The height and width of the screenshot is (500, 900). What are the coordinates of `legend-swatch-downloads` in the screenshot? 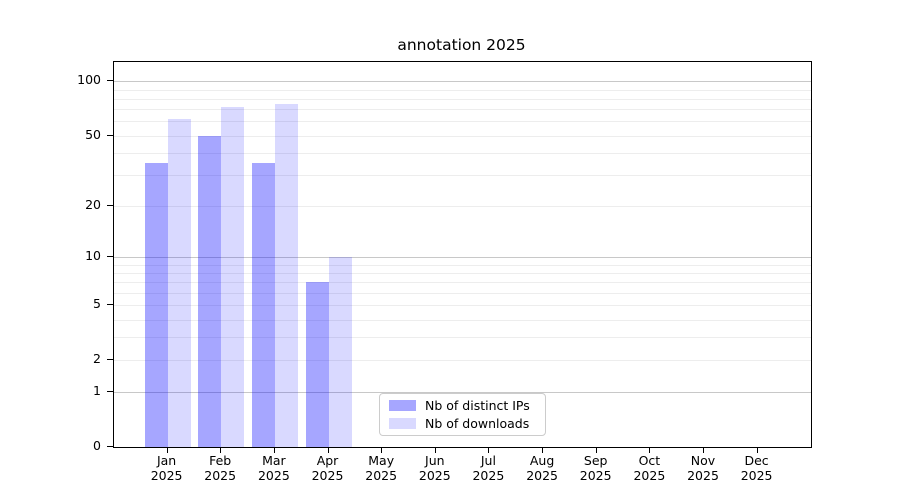 It's located at (402, 423).